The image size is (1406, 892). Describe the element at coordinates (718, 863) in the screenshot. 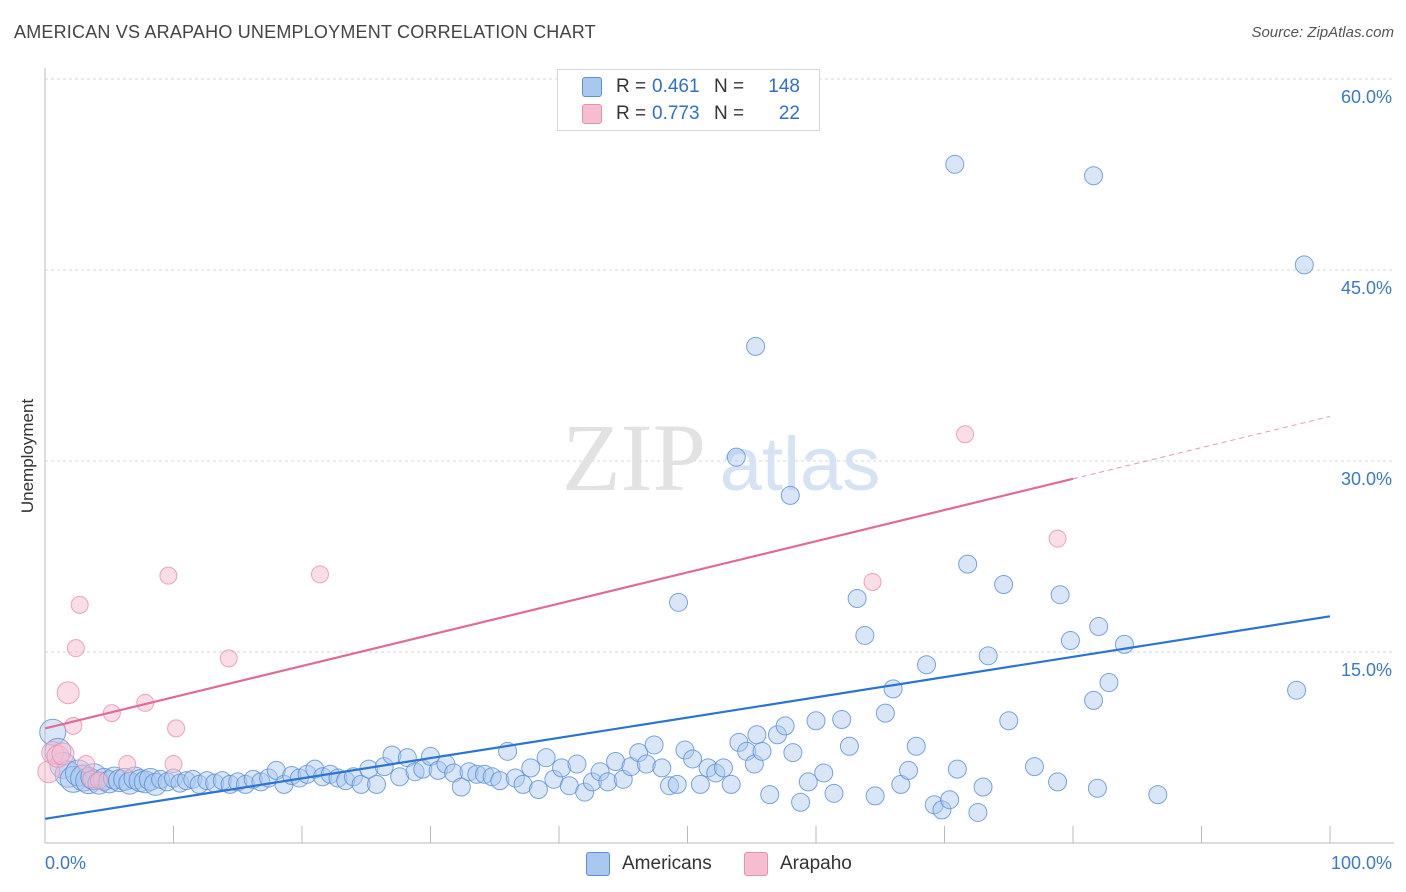

I see `x-tick-labels: 0.0% 100.0%` at that location.